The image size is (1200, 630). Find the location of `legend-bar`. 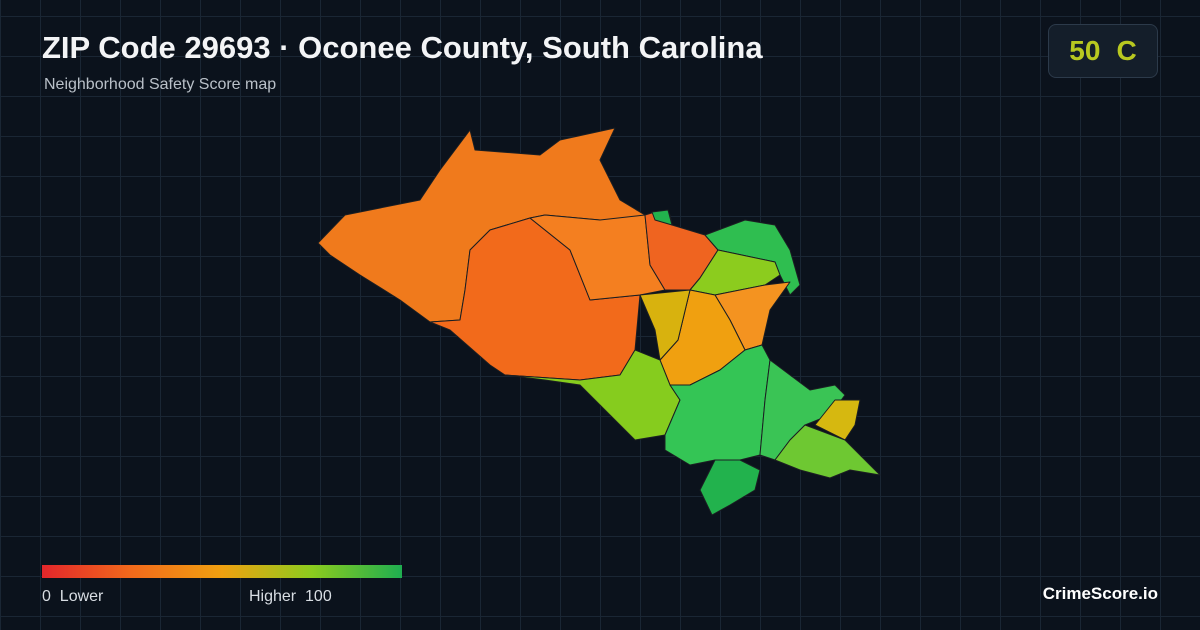

legend-bar is located at coordinates (222, 571).